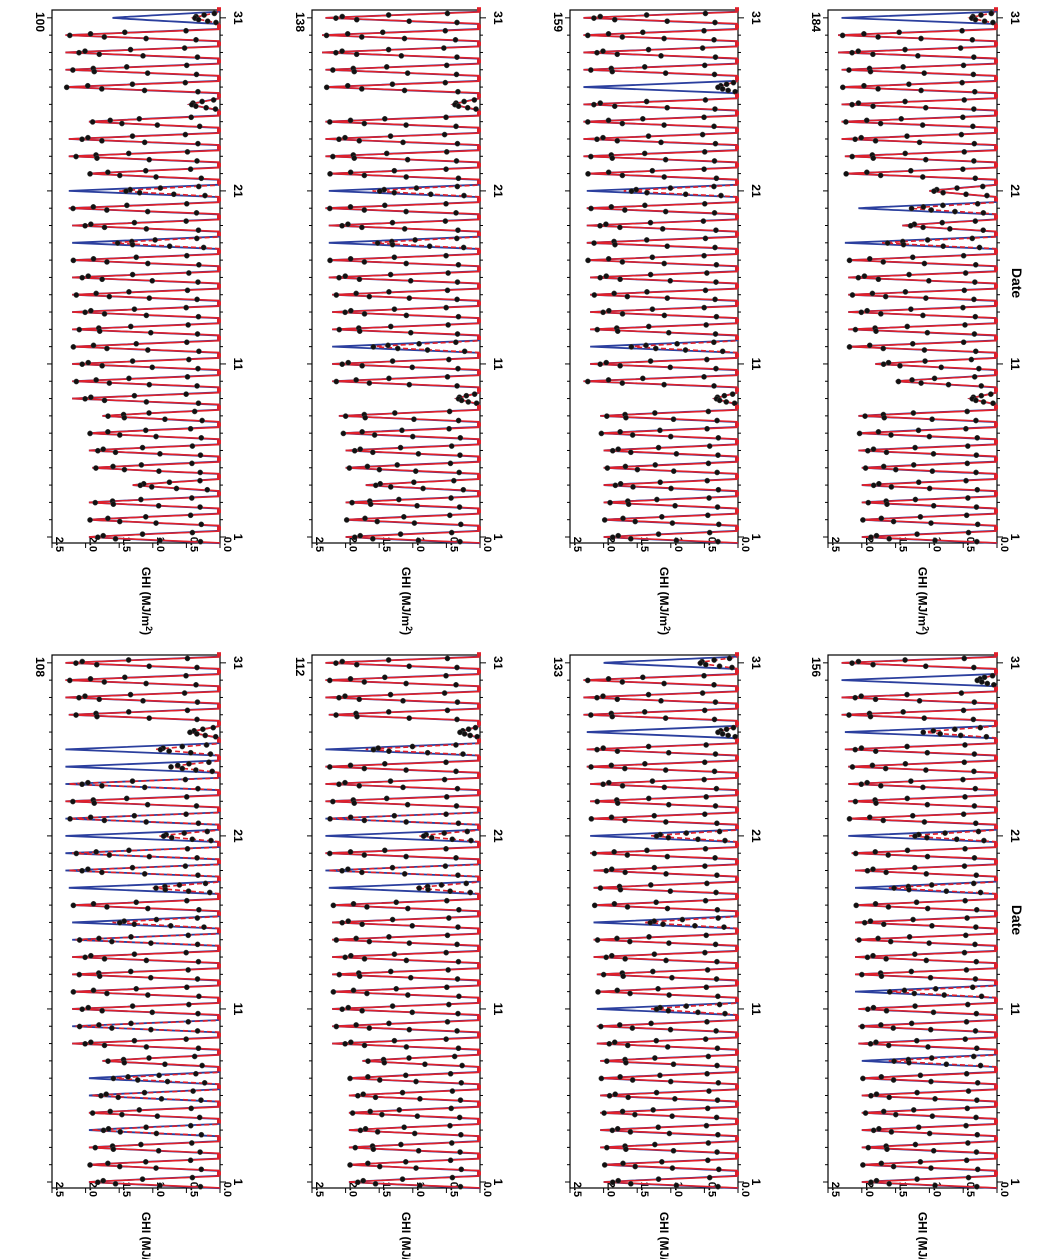 The height and width of the screenshot is (1259, 1047). I want to click on clear-sky-curve, so click(671, 662).